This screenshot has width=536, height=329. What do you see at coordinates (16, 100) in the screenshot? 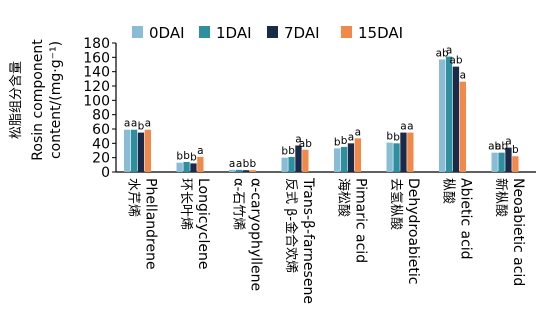
I see `y-axis-label-cn: 松脂组分含量` at bounding box center [16, 100].